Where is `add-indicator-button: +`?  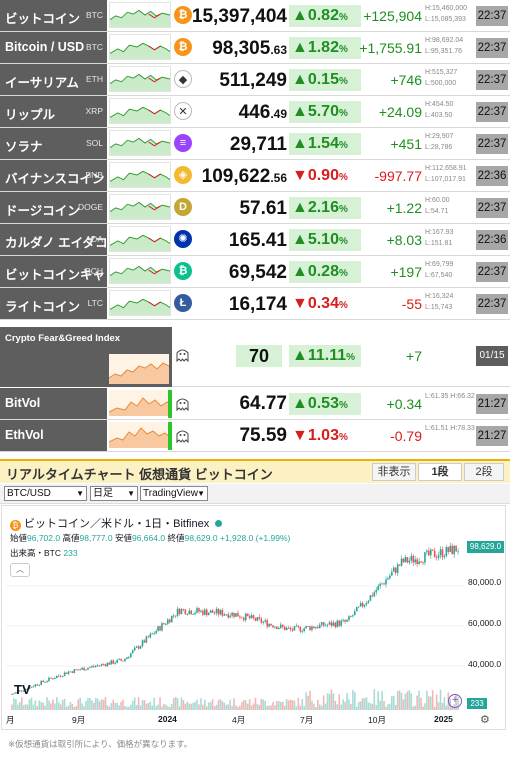 add-indicator-button: + is located at coordinates (455, 701).